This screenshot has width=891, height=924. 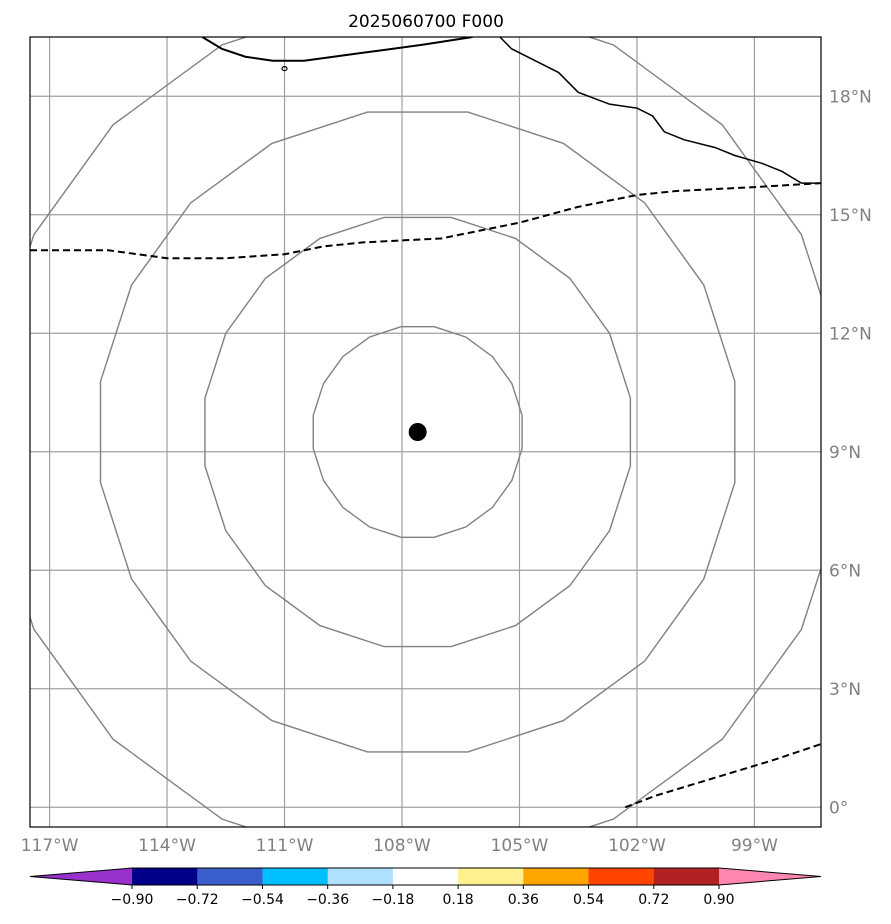 I want to click on longitude-tick-label: 108°W, so click(x=402, y=846).